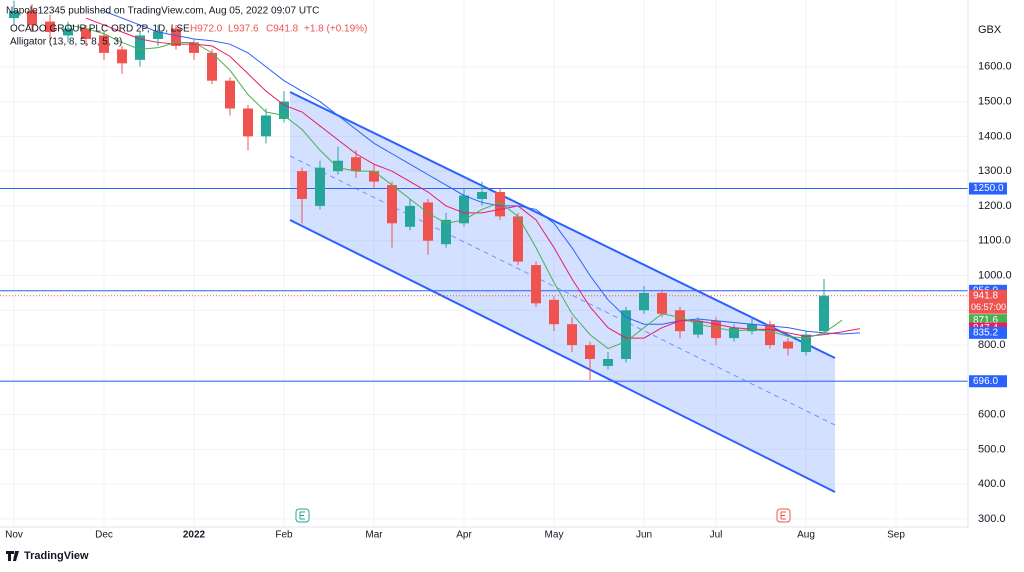 This screenshot has width=1024, height=572. I want to click on indicator-name: Alligator (13, 8, 5, 8, 5, 3), so click(66, 42).